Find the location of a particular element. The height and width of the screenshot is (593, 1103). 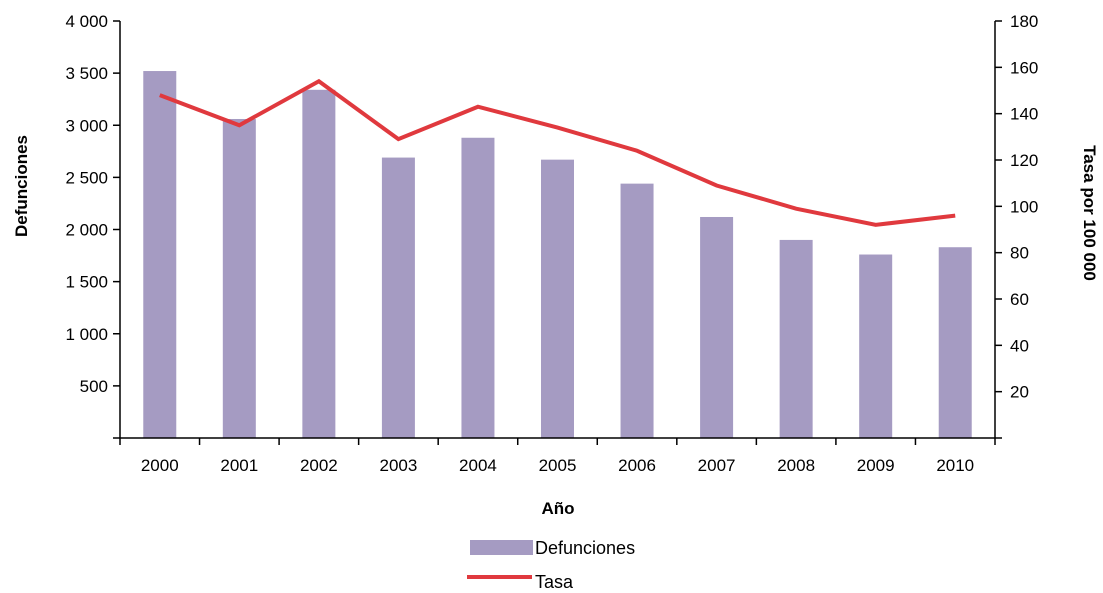

bar-2004 is located at coordinates (478, 287).